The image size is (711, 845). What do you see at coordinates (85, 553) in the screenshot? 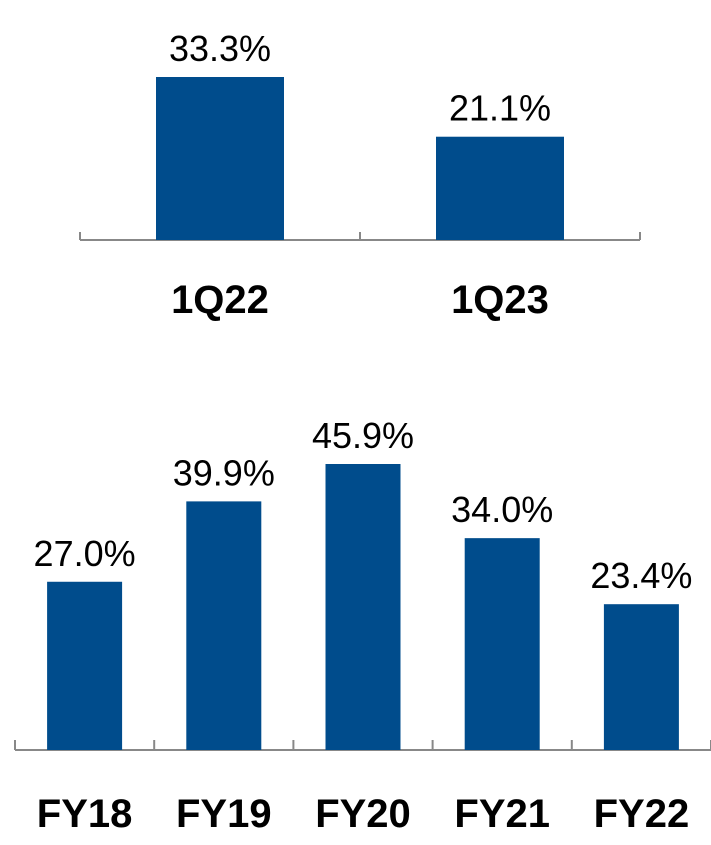
I see `data-label-fy18: 27.0%` at bounding box center [85, 553].